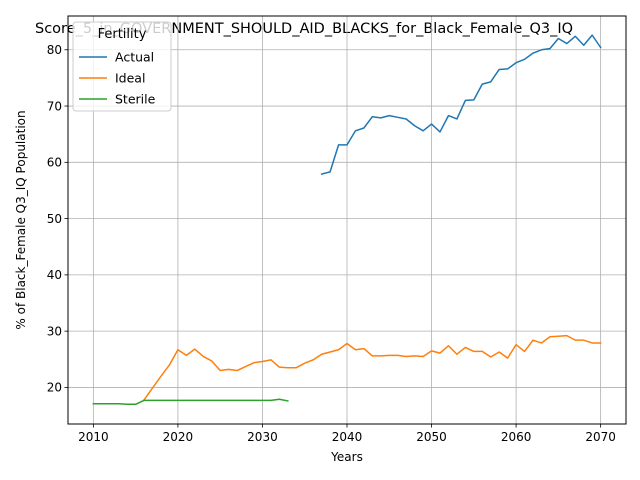  Describe the element at coordinates (21, 219) in the screenshot. I see `y-axis-label: % of Black_Female Q3_IQ Population` at that location.